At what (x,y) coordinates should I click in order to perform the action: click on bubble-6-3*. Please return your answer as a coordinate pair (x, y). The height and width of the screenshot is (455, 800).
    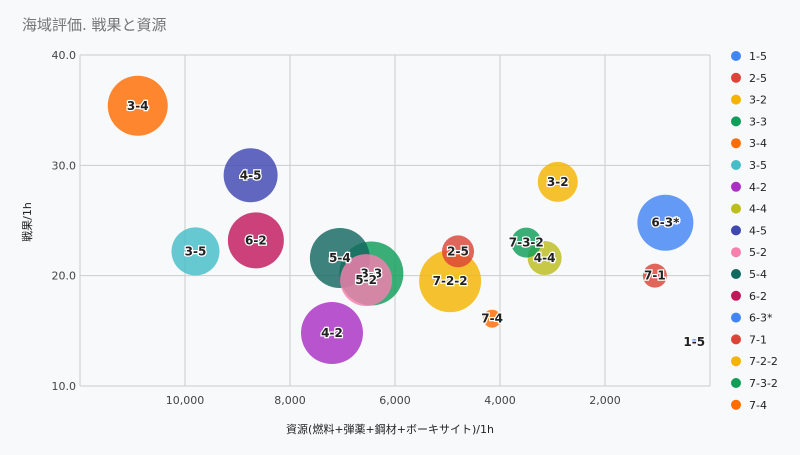
    Looking at the image, I should click on (665, 222).